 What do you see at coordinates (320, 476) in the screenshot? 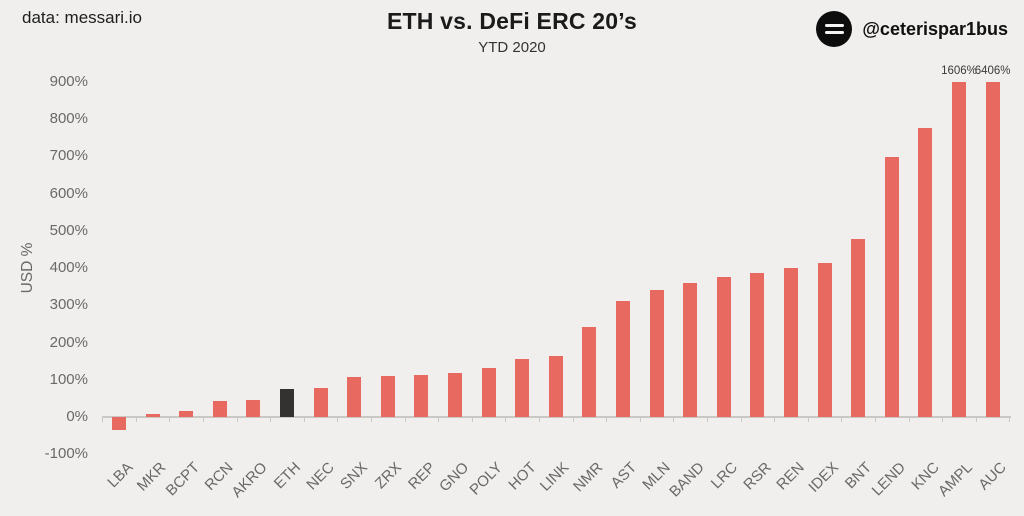
I see `x-tick-label-nec: NEC` at bounding box center [320, 476].